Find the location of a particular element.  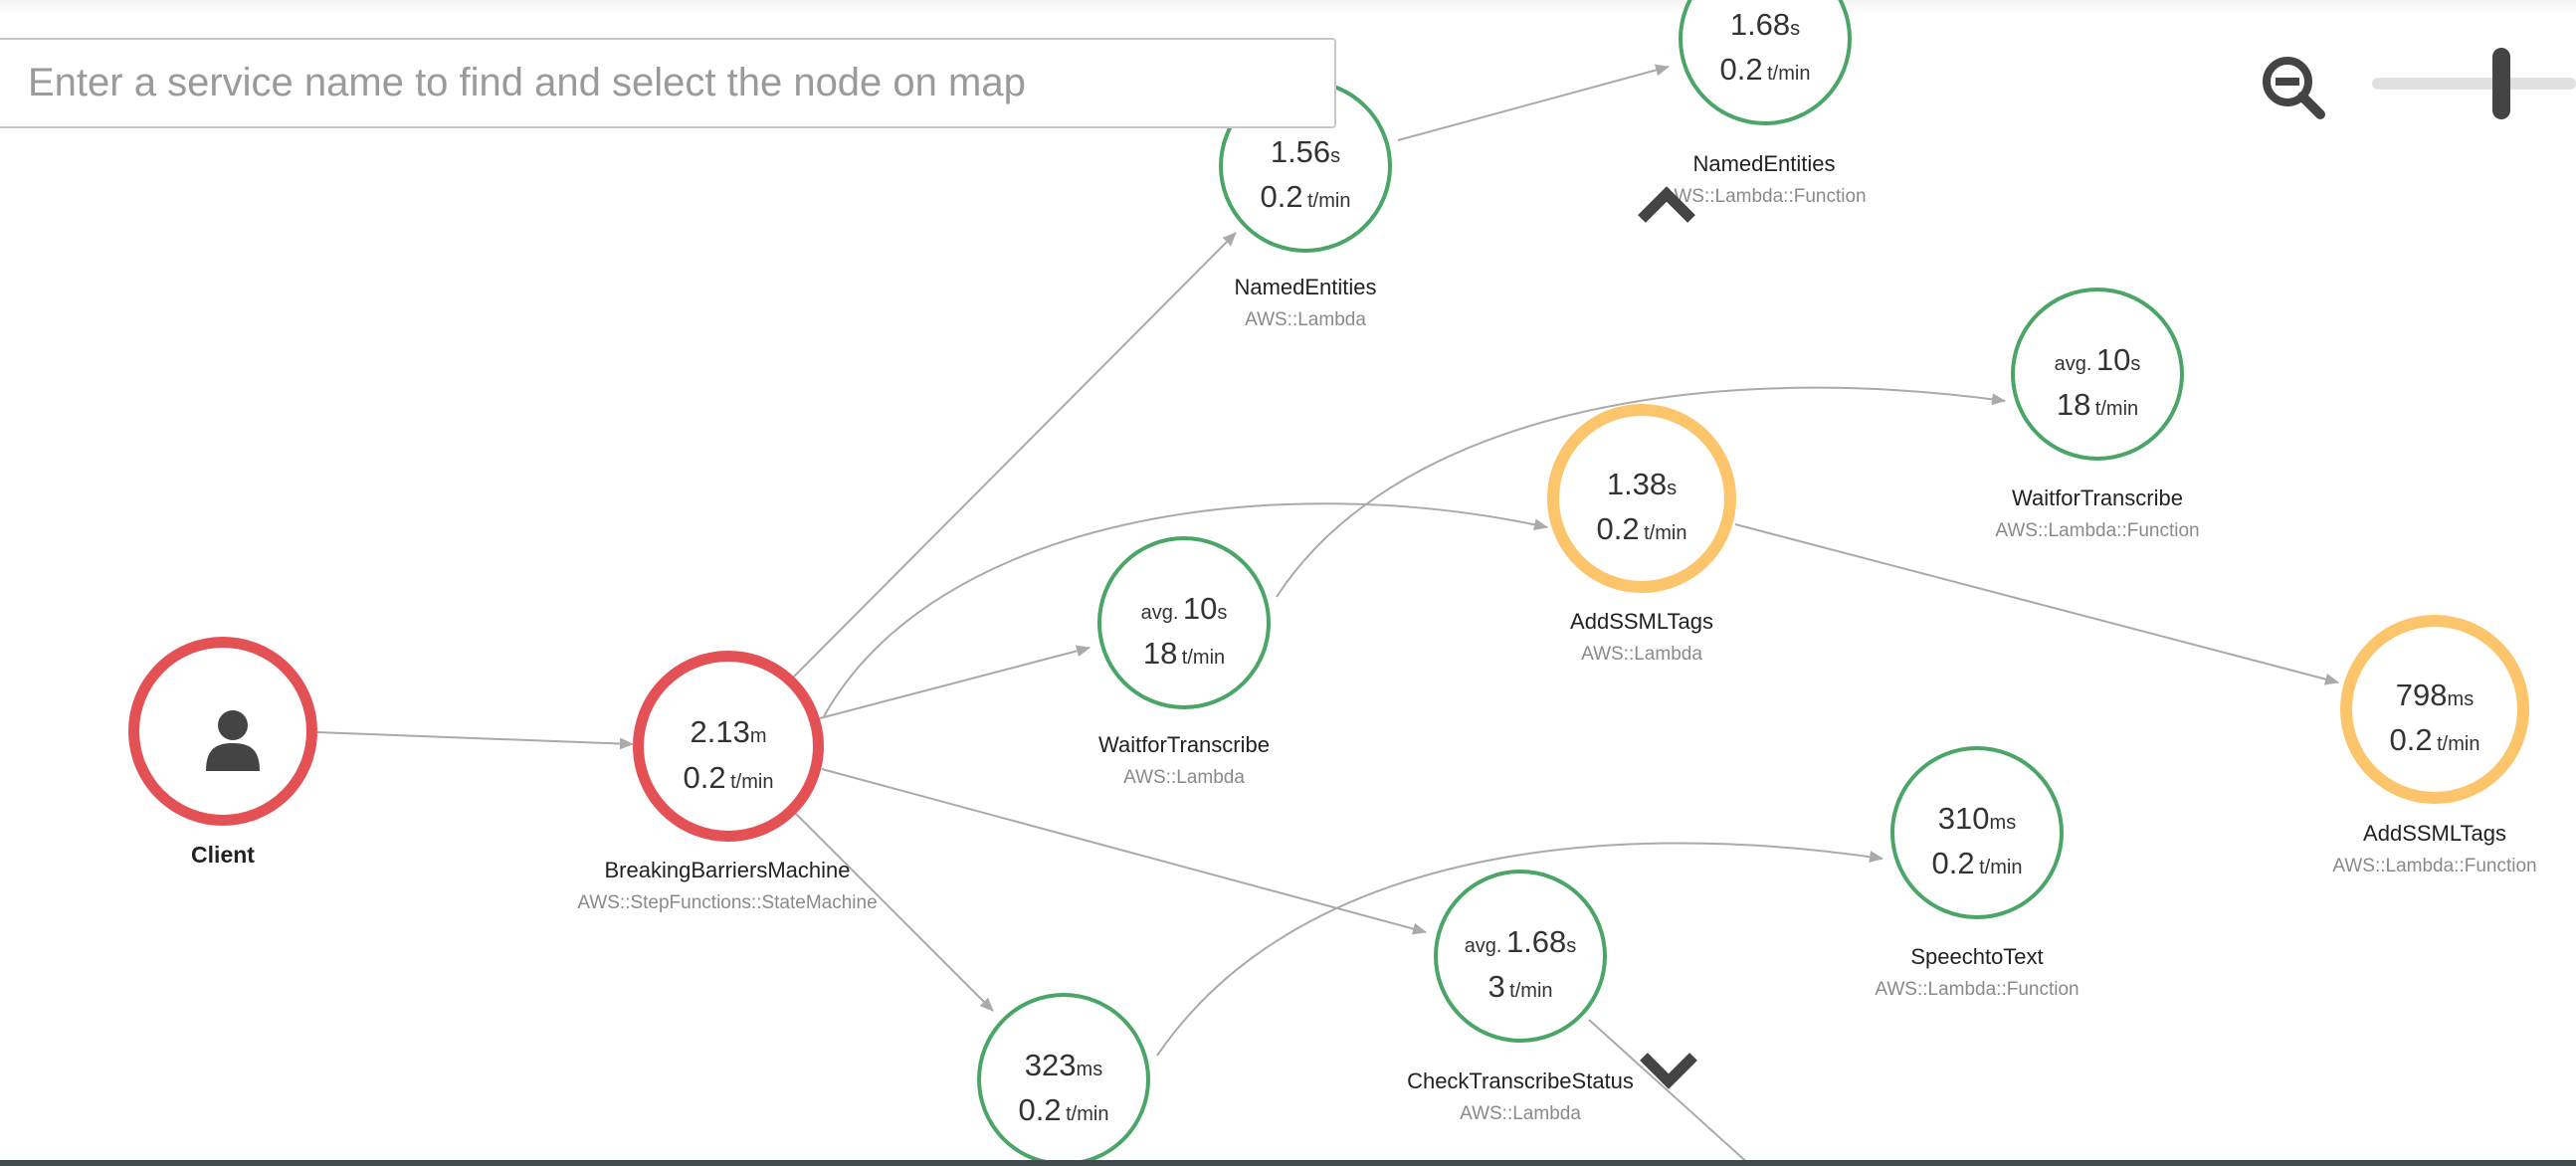

zoom-out-icon is located at coordinates (2293, 87).